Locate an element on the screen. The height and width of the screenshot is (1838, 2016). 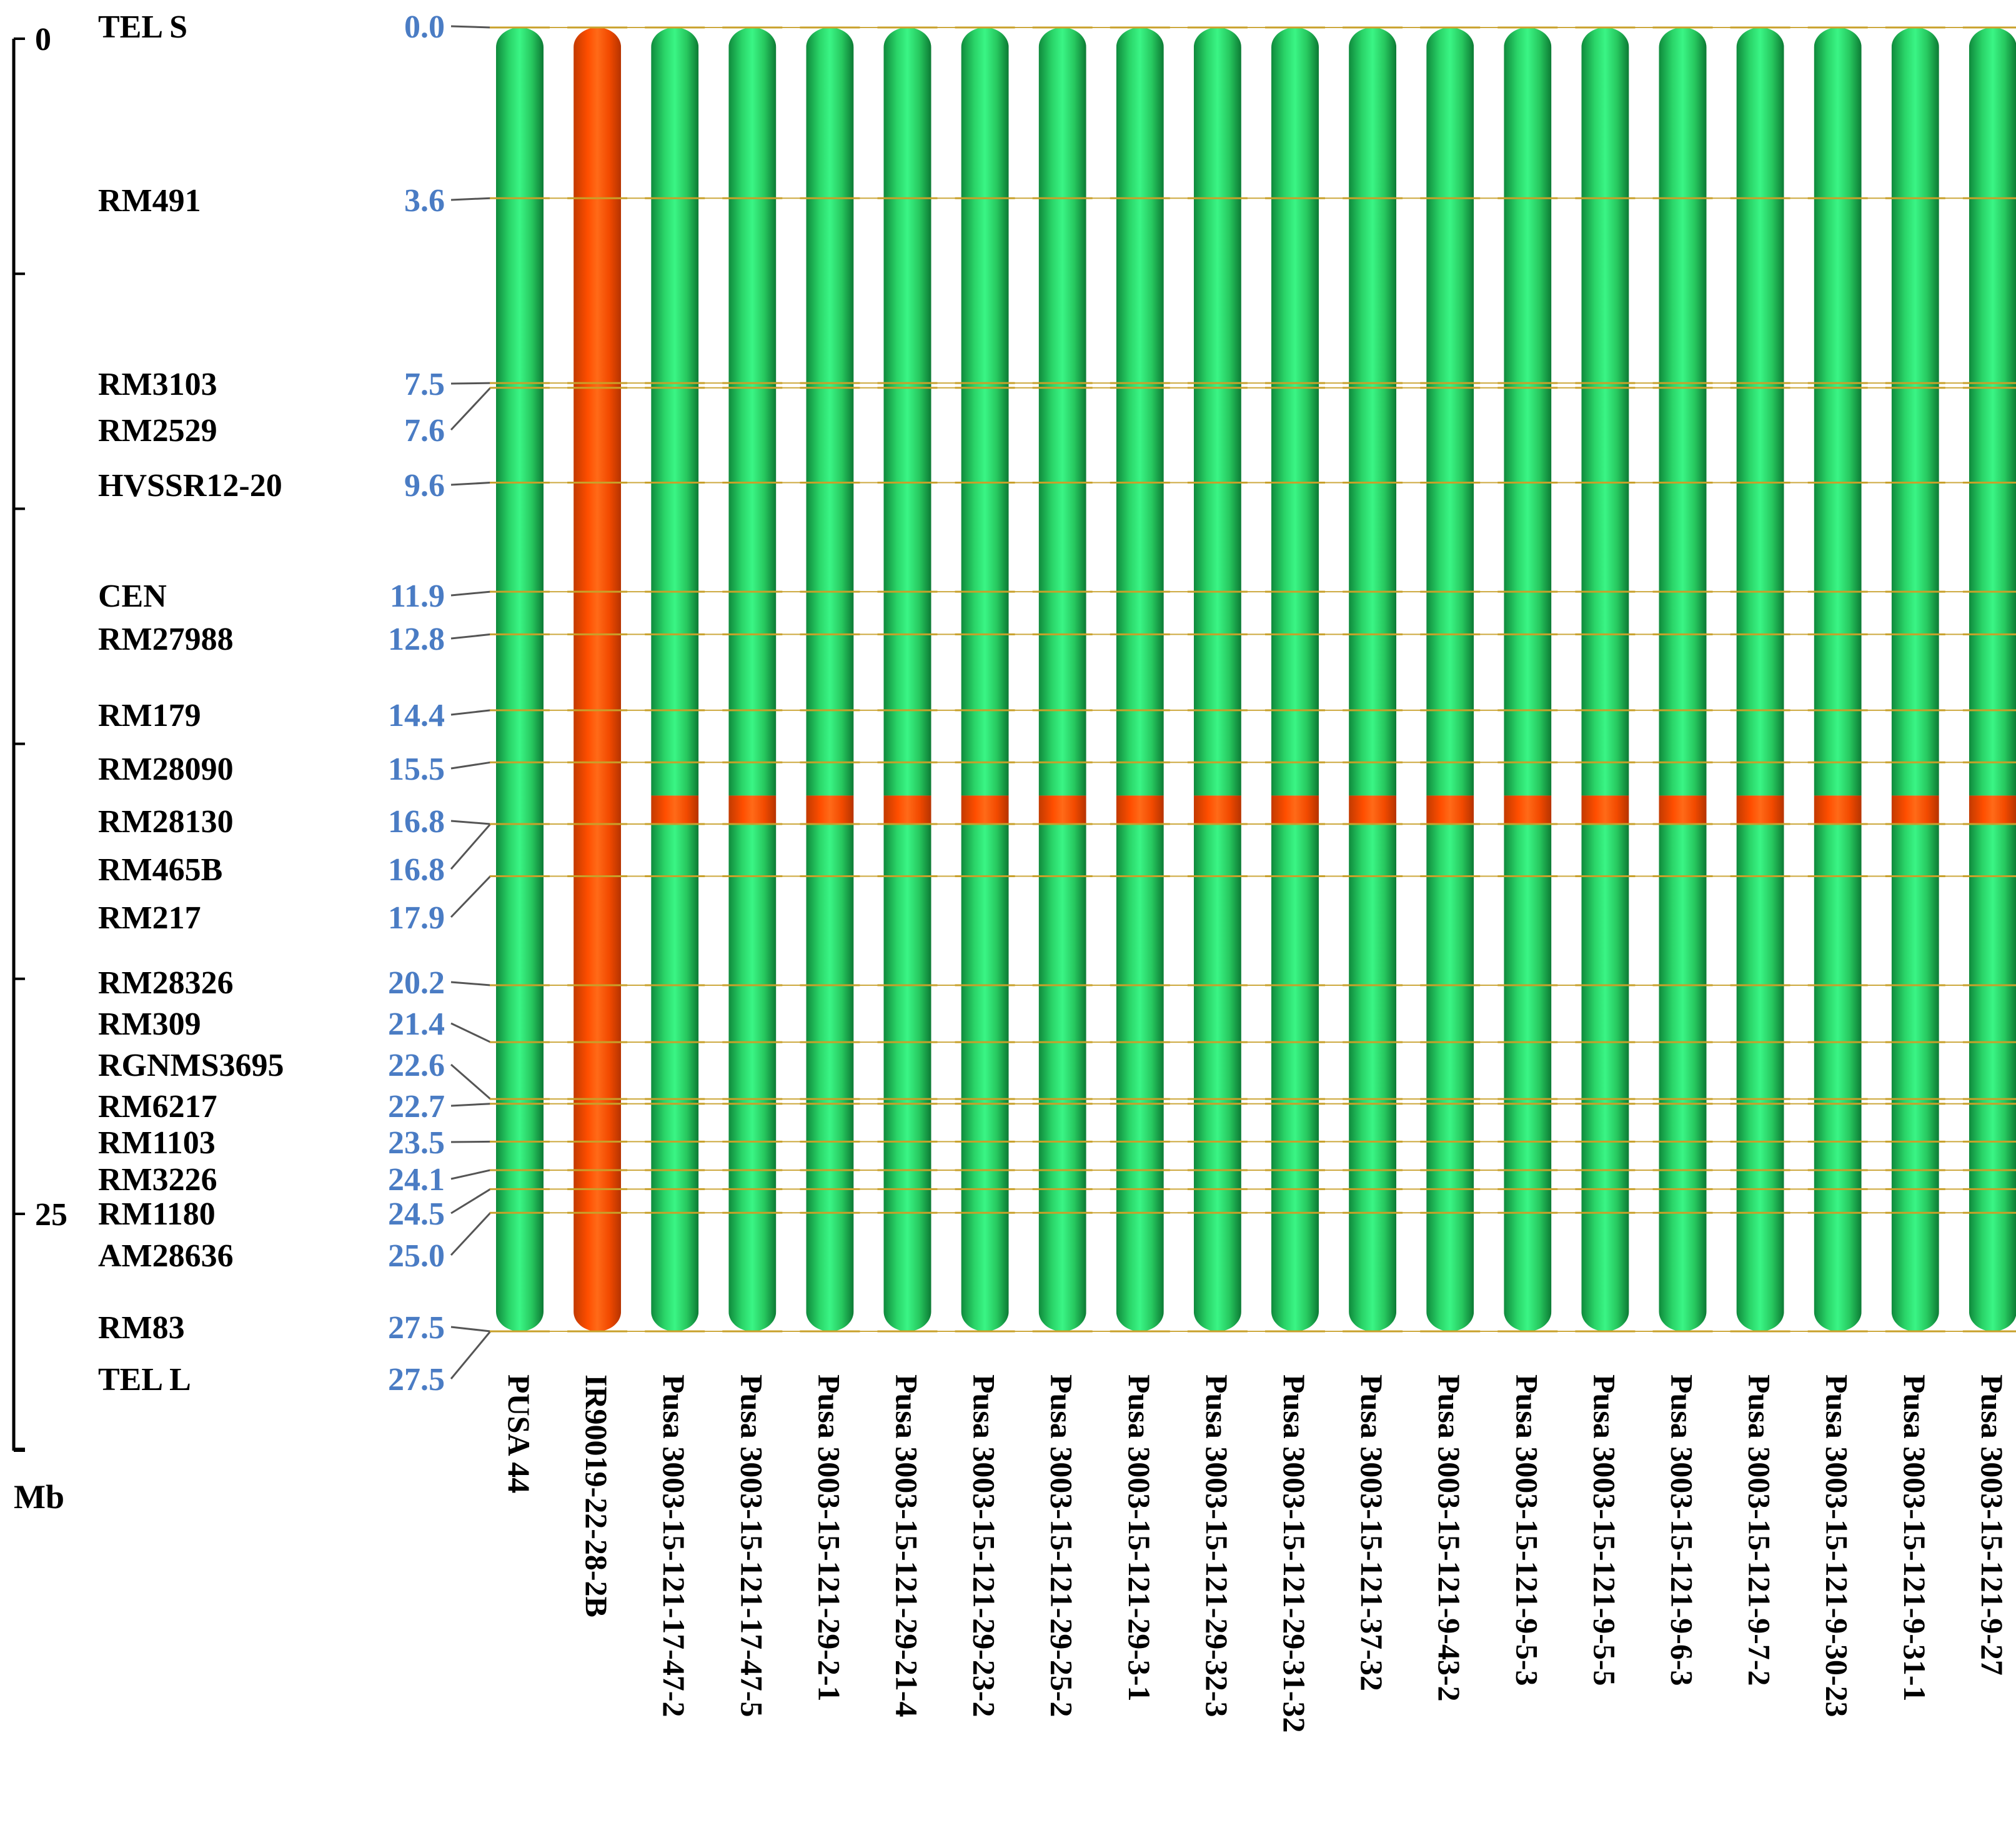
marker-position-rm3226: 24.1 is located at coordinates (416, 1180).